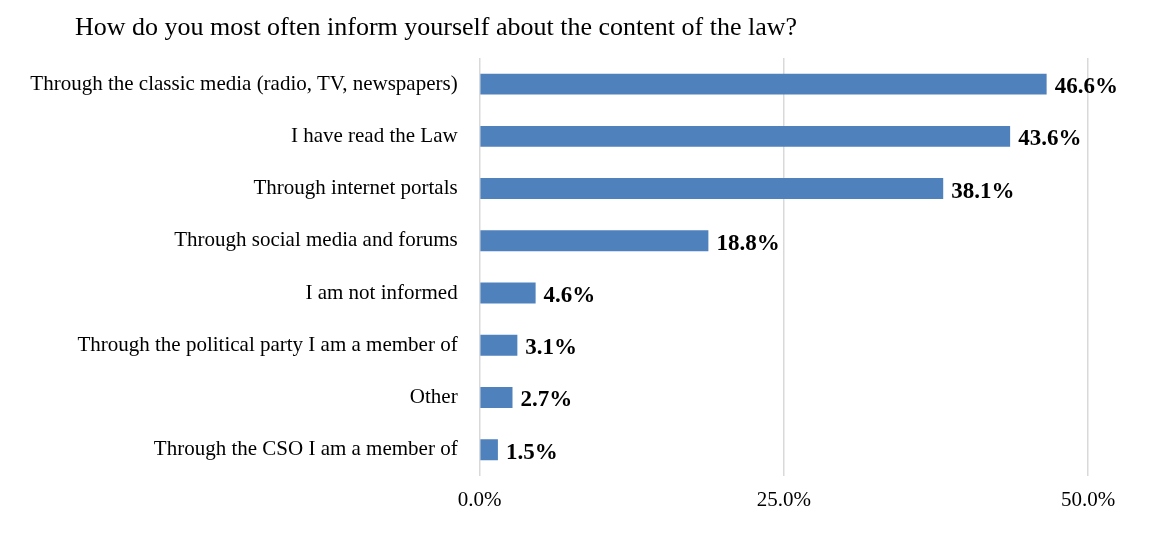 Image resolution: width=1150 pixels, height=533 pixels. What do you see at coordinates (305, 448) in the screenshot?
I see `y-tick-label: Through the CSO I am a member of` at bounding box center [305, 448].